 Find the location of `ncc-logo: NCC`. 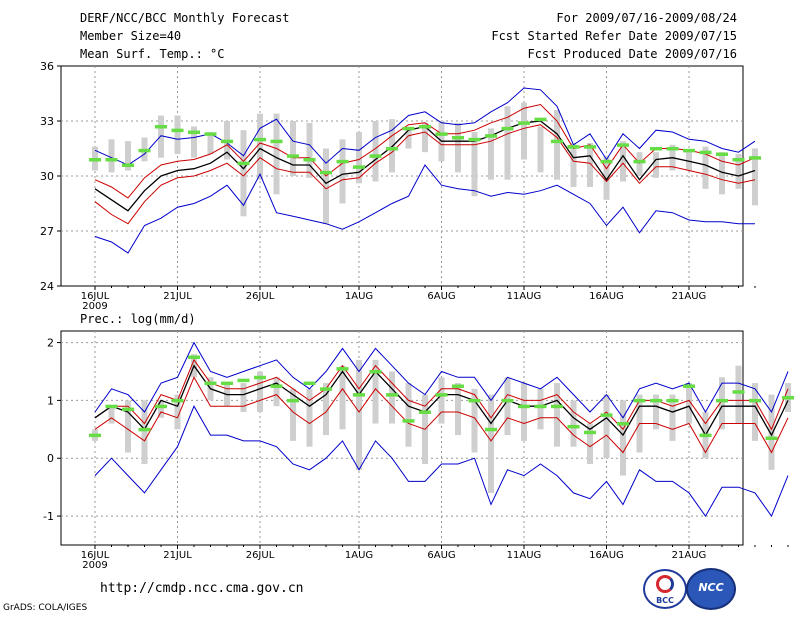

ncc-logo: NCC is located at coordinates (711, 589).